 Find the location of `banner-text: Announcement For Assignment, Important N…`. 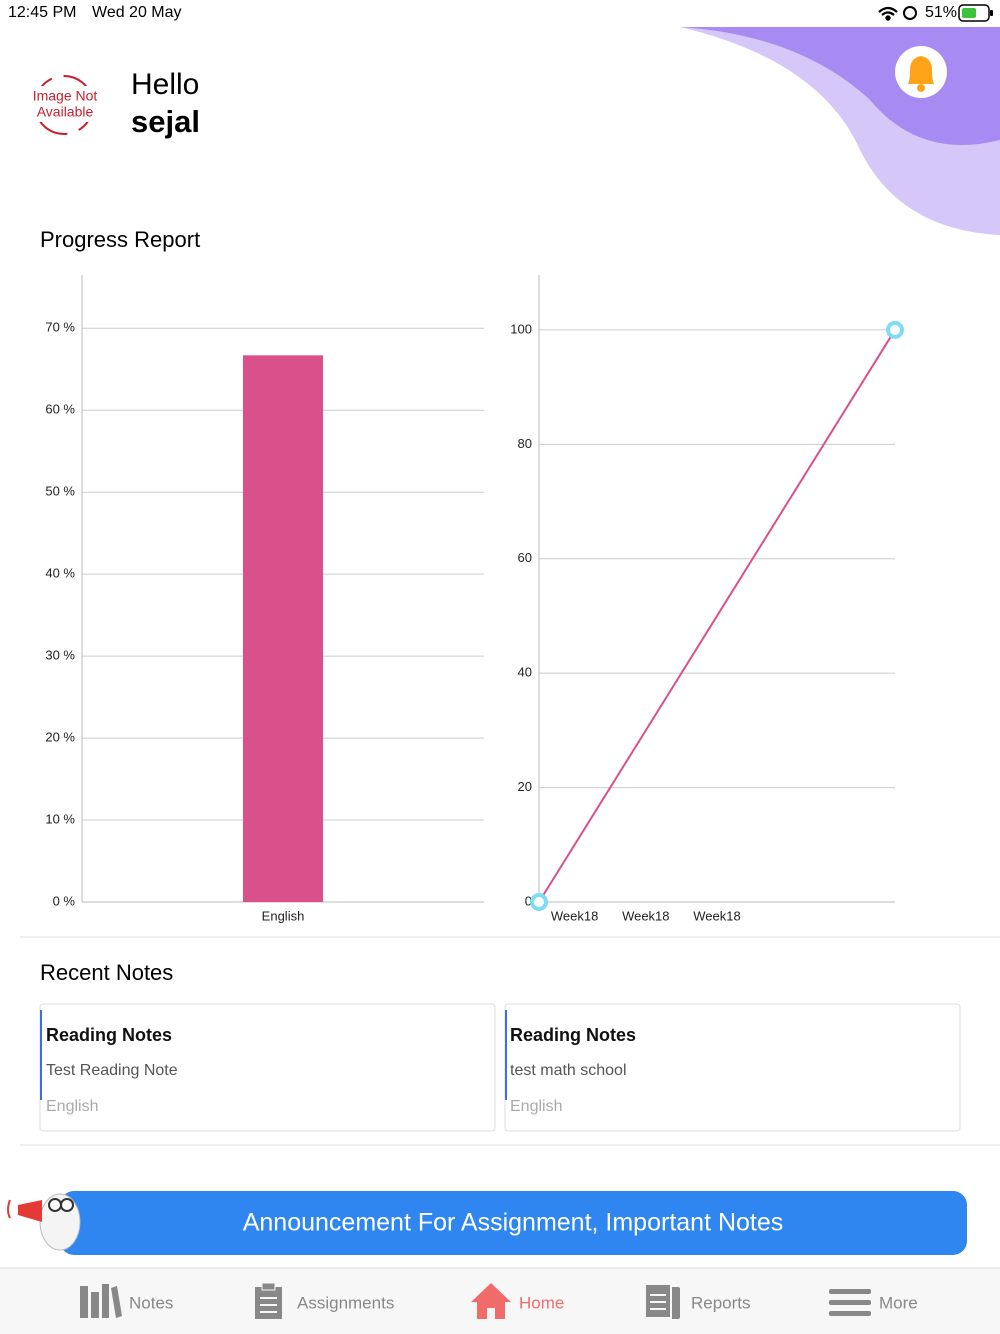

banner-text: Announcement For Assignment, Important N… is located at coordinates (513, 1223).